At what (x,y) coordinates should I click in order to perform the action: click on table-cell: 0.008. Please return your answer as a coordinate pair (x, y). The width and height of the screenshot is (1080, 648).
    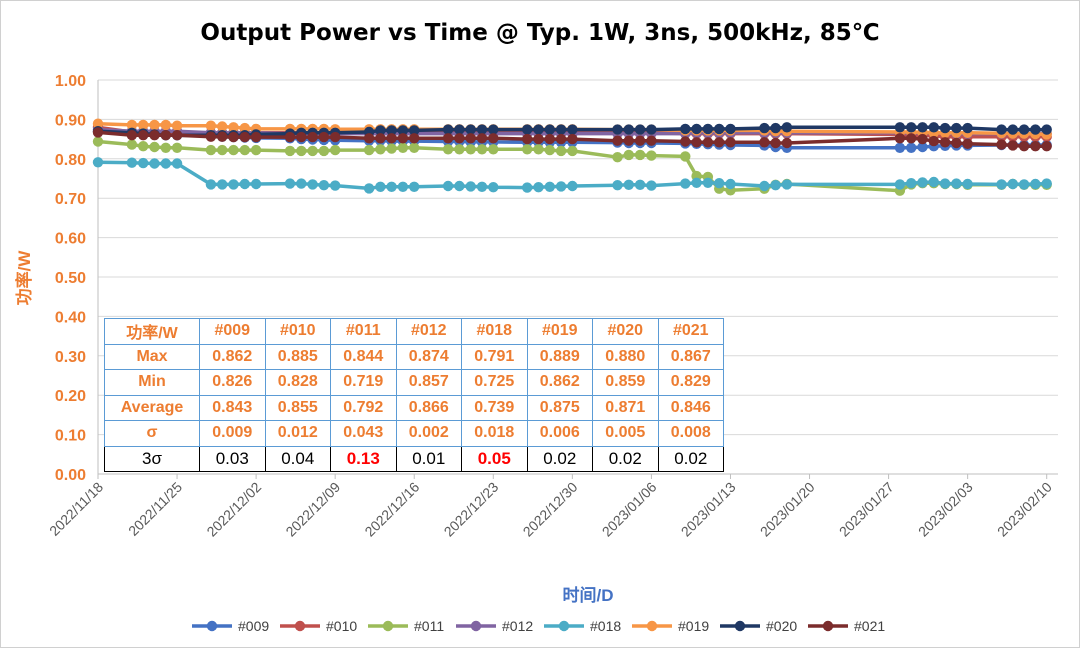
    Looking at the image, I should click on (690, 433).